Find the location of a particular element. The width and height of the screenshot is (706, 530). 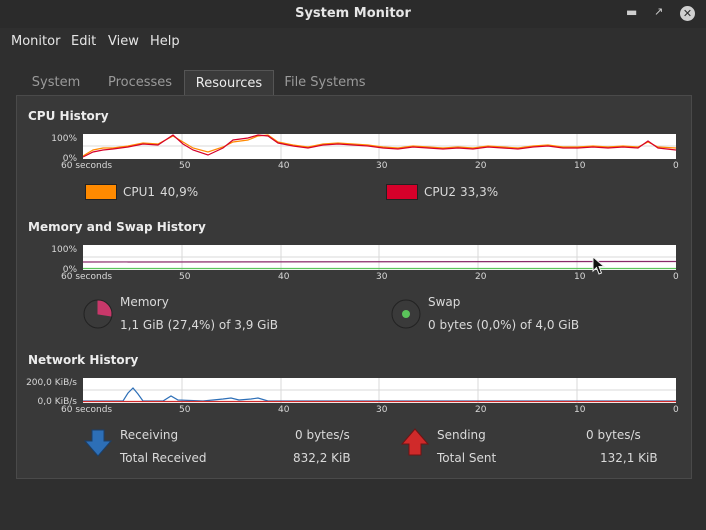

cpu2-line is located at coordinates (379, 146).